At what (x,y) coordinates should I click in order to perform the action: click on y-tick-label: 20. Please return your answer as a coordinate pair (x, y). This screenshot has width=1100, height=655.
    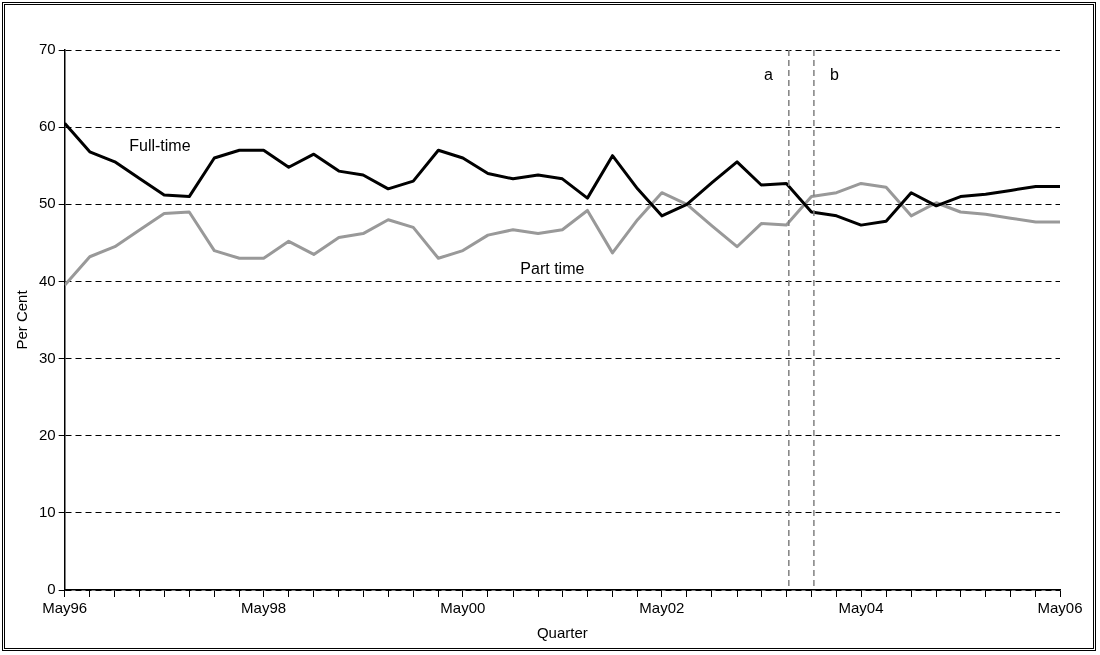
    Looking at the image, I should click on (47, 434).